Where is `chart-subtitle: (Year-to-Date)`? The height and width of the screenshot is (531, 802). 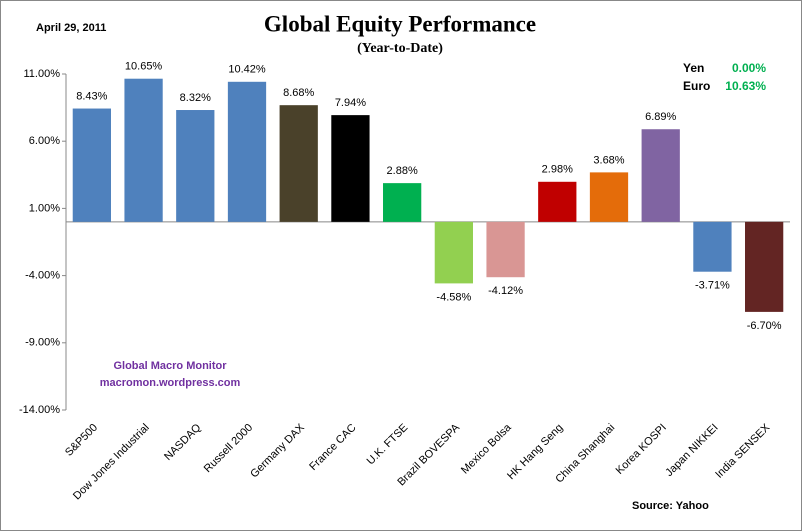
chart-subtitle: (Year-to-Date) is located at coordinates (400, 48).